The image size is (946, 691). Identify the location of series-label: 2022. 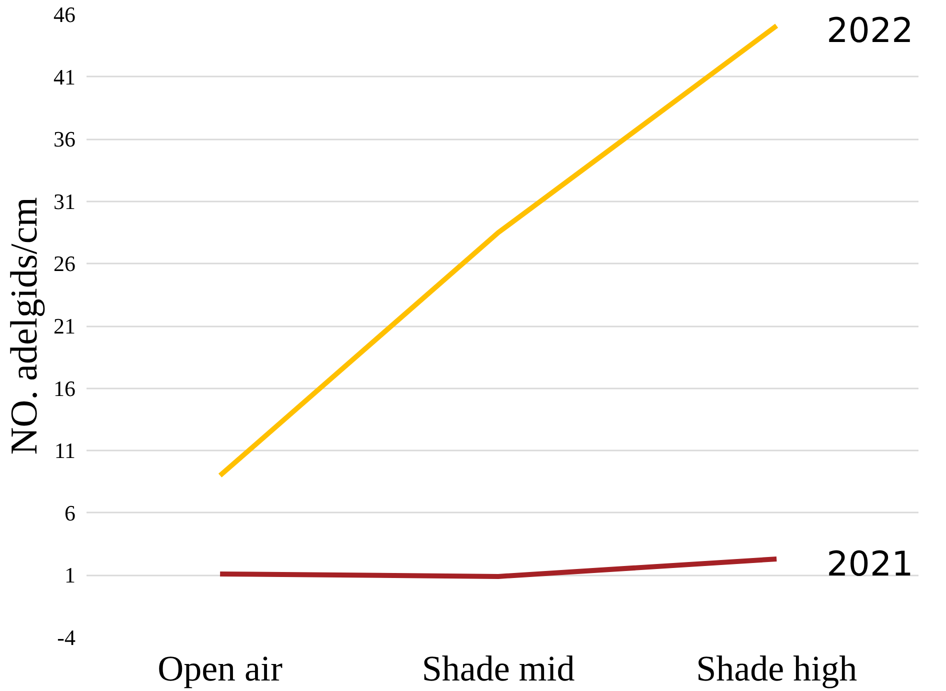
(870, 31).